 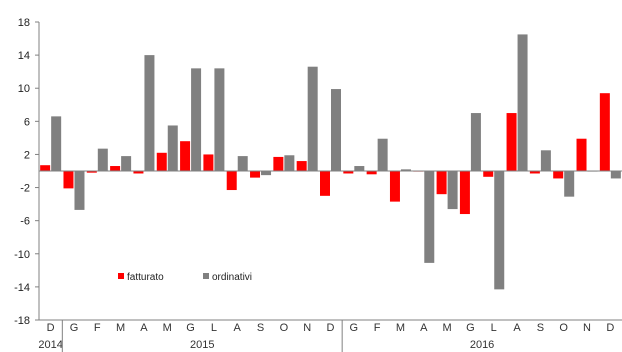 What do you see at coordinates (22, 288) in the screenshot?
I see `y-tick-label: -14` at bounding box center [22, 288].